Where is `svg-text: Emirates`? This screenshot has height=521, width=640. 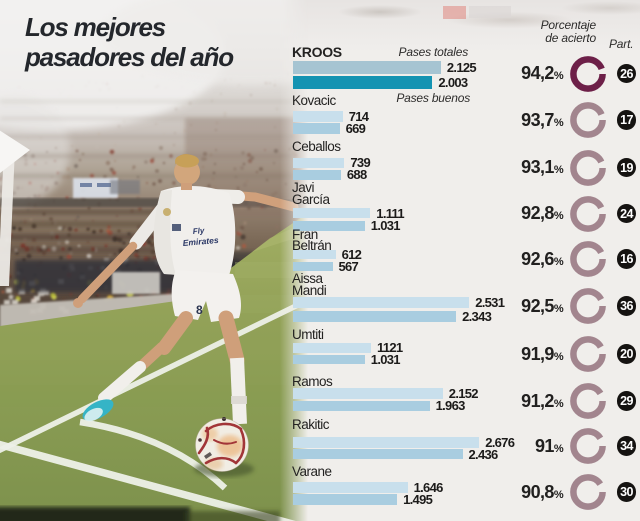
svg-text: Emirates is located at coordinates (200, 241).